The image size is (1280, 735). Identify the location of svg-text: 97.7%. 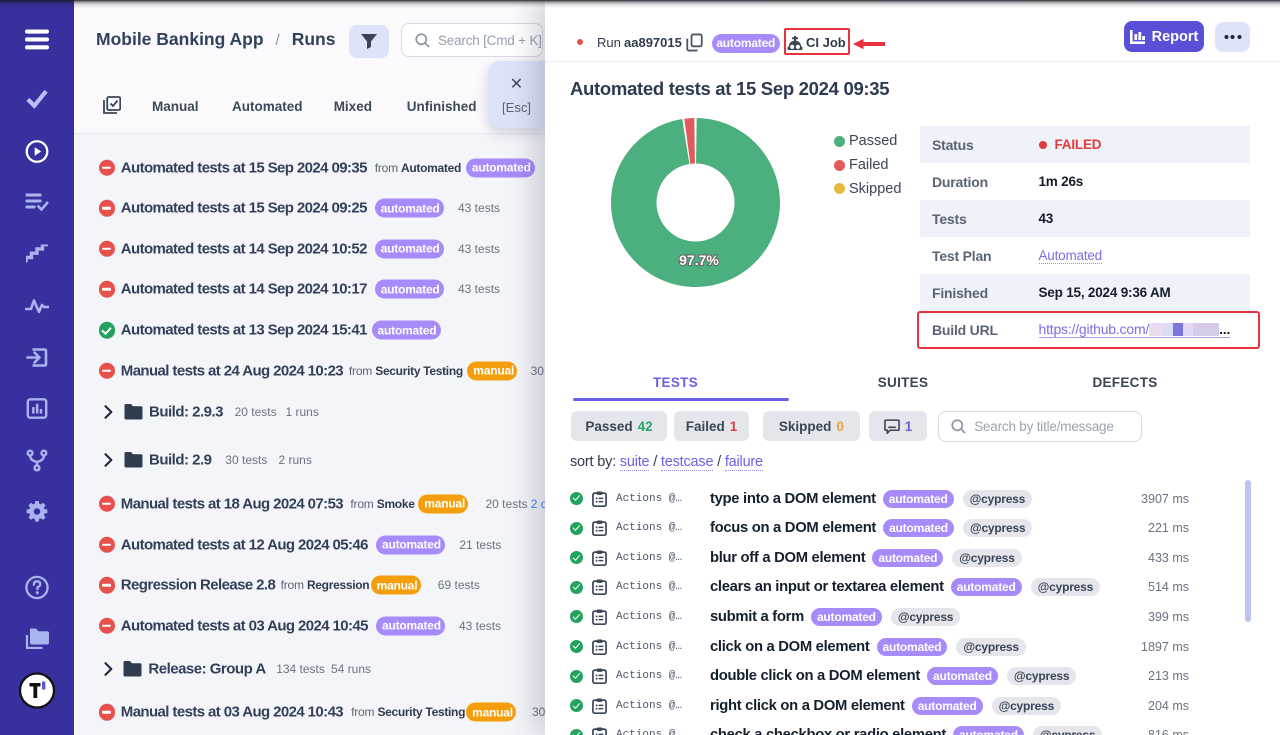
(699, 260).